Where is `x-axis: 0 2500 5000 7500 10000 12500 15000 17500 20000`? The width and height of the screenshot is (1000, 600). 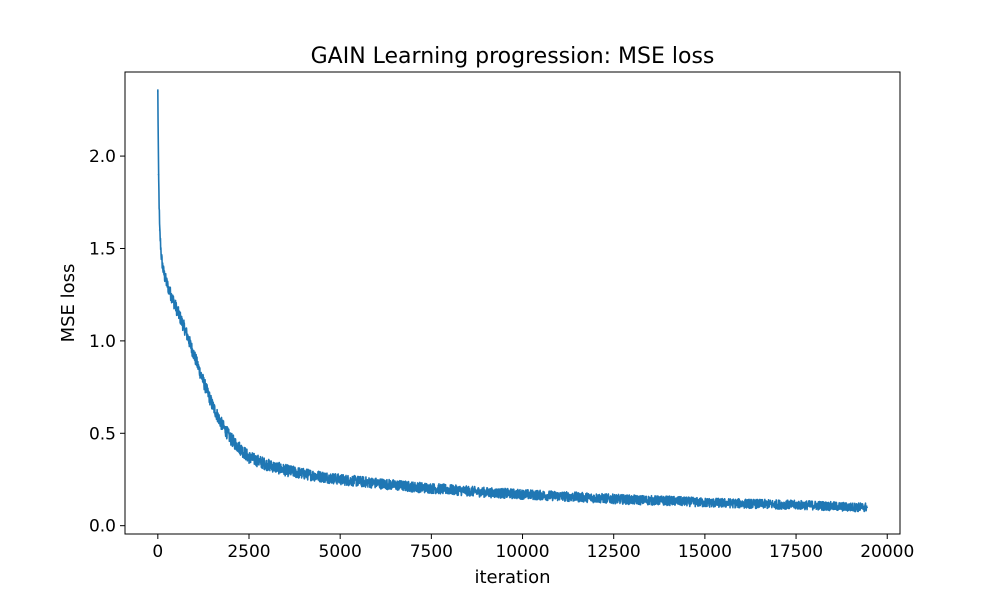 x-axis: 0 2500 5000 7500 10000 12500 15000 17500 20000 is located at coordinates (533, 548).